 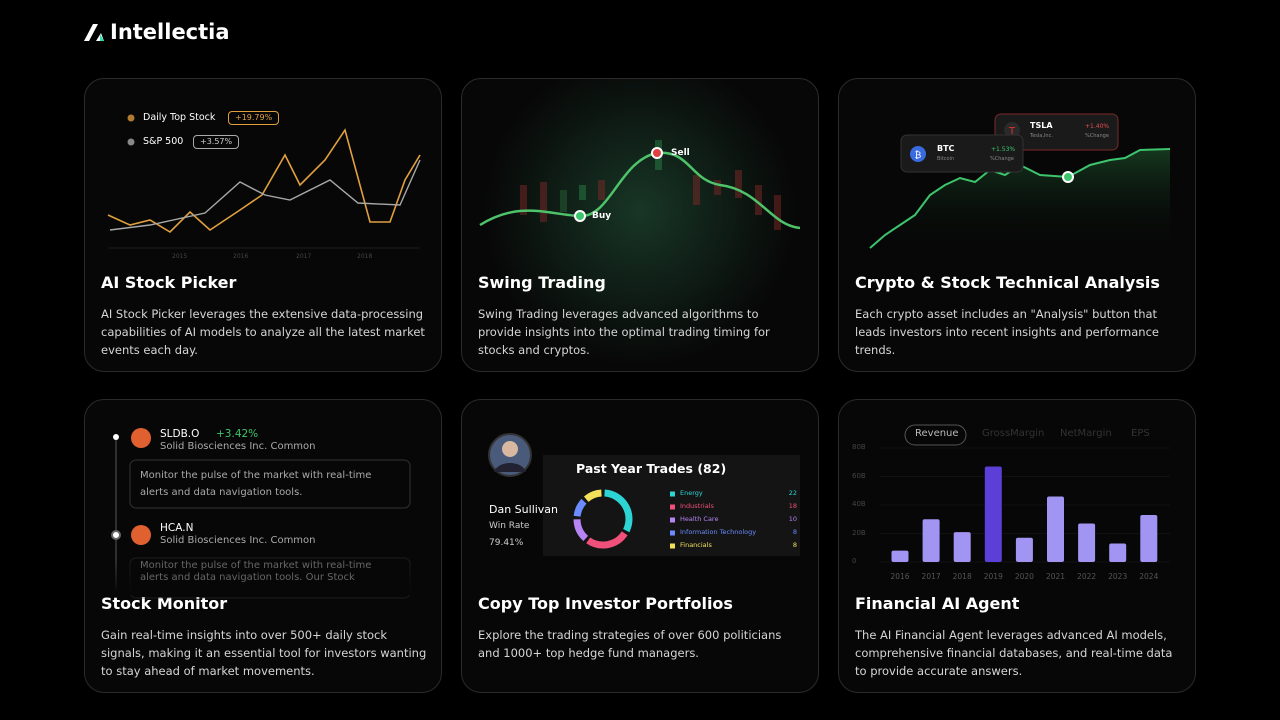 I want to click on sector-name: Industrials, so click(x=697, y=506).